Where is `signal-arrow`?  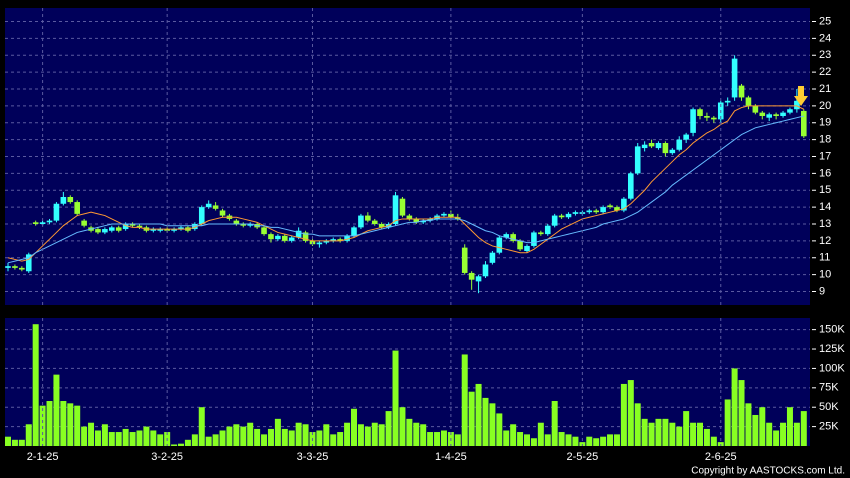
signal-arrow is located at coordinates (801, 96).